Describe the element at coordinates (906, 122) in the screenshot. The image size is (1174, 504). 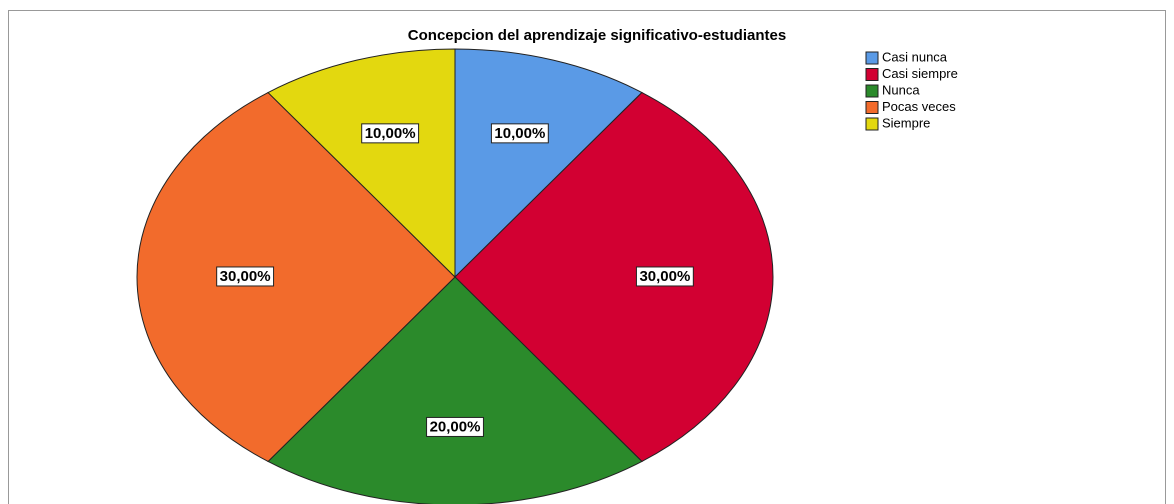
I see `legend-label: Siempre` at that location.